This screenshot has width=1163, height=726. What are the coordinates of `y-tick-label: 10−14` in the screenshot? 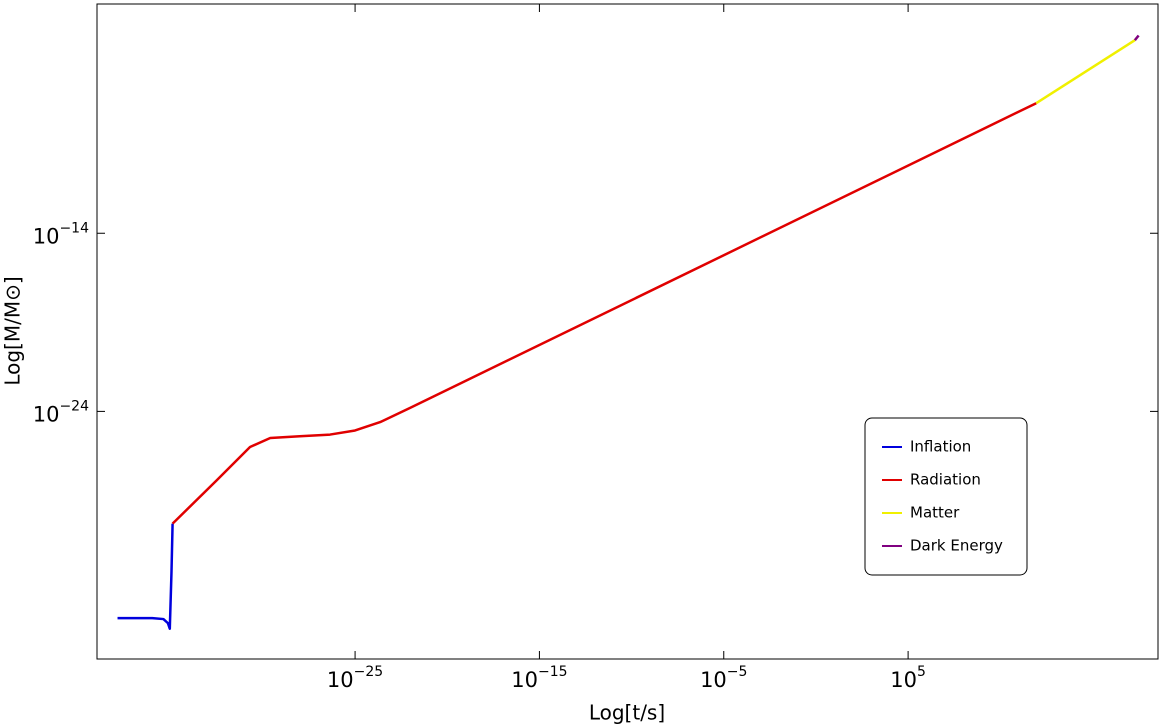 It's located at (61, 234).